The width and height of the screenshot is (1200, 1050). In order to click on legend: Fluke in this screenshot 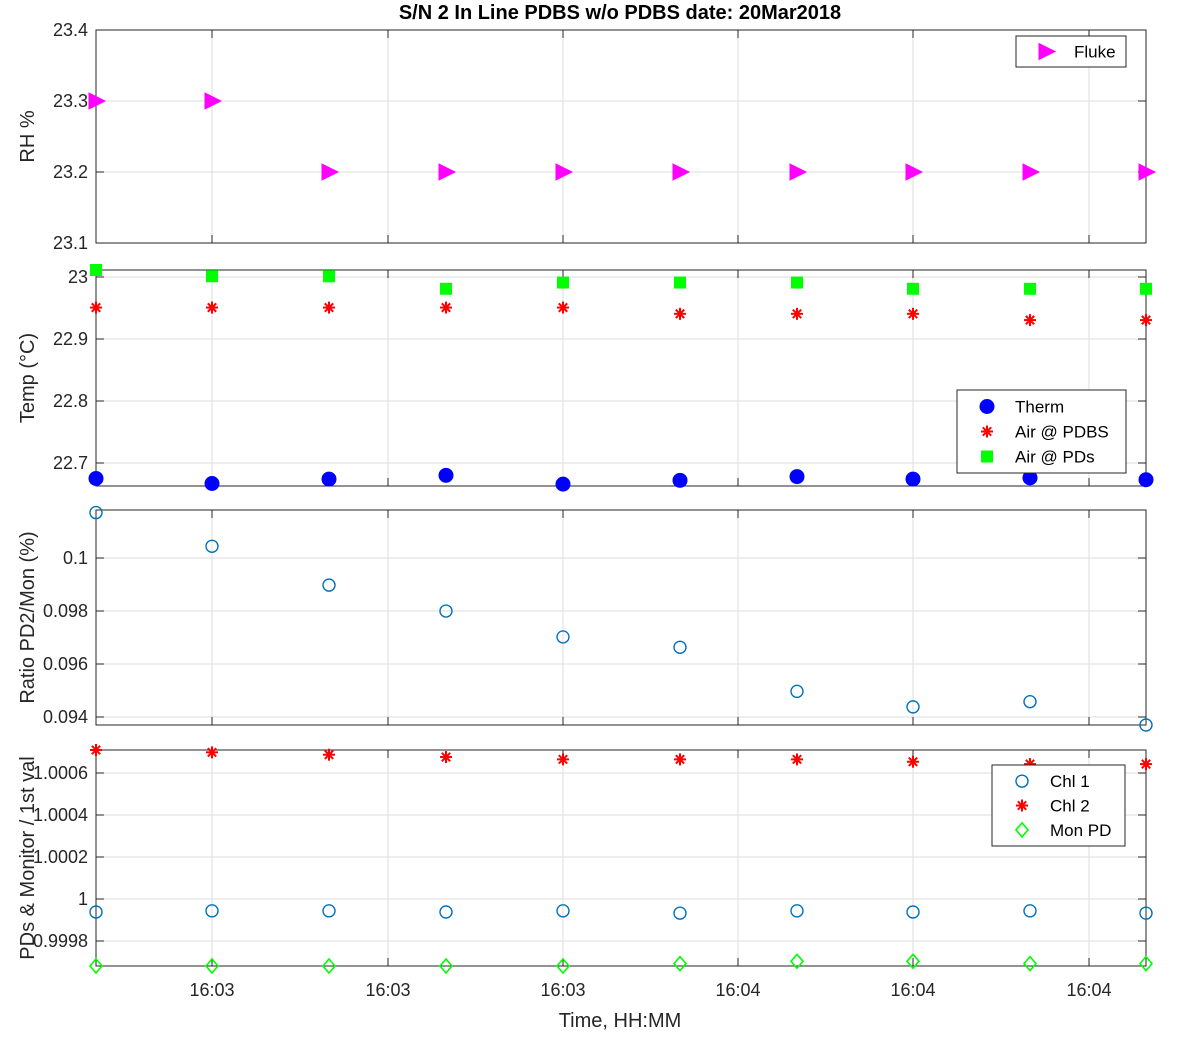, I will do `click(1071, 51)`.